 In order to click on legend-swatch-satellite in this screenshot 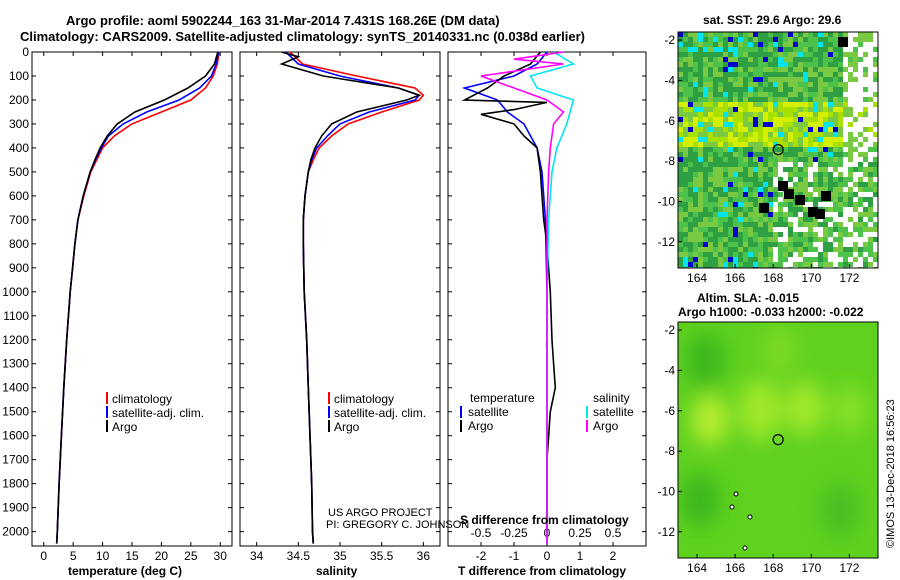, I will do `click(329, 412)`.